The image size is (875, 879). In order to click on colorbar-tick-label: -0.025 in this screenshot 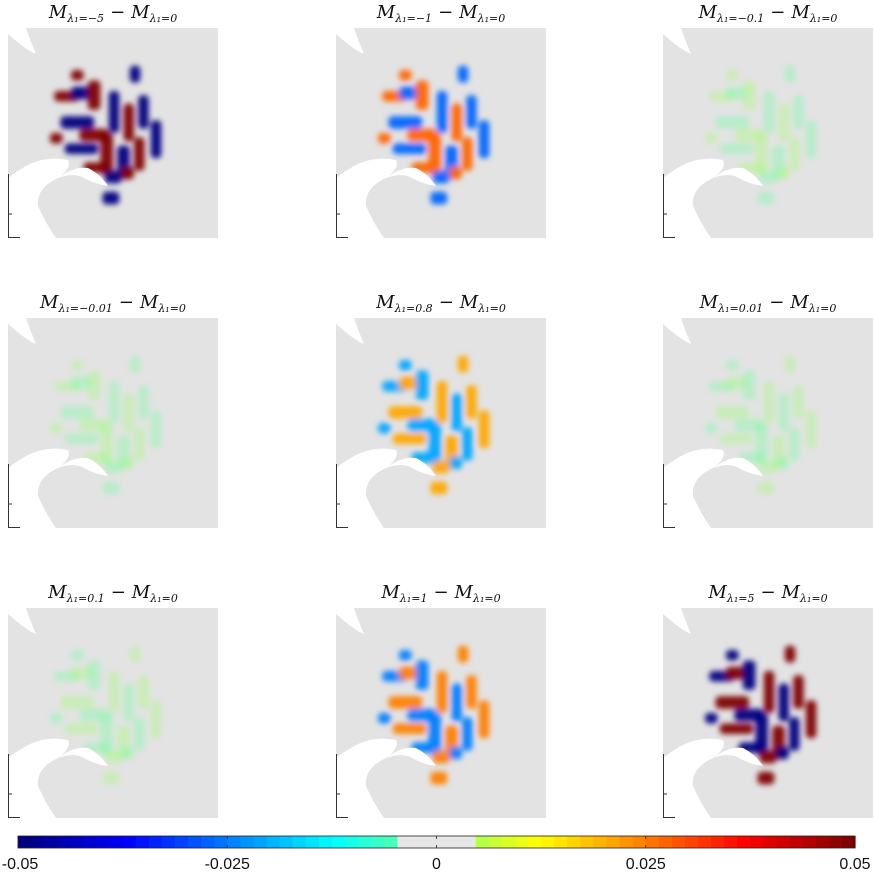, I will do `click(227, 864)`.